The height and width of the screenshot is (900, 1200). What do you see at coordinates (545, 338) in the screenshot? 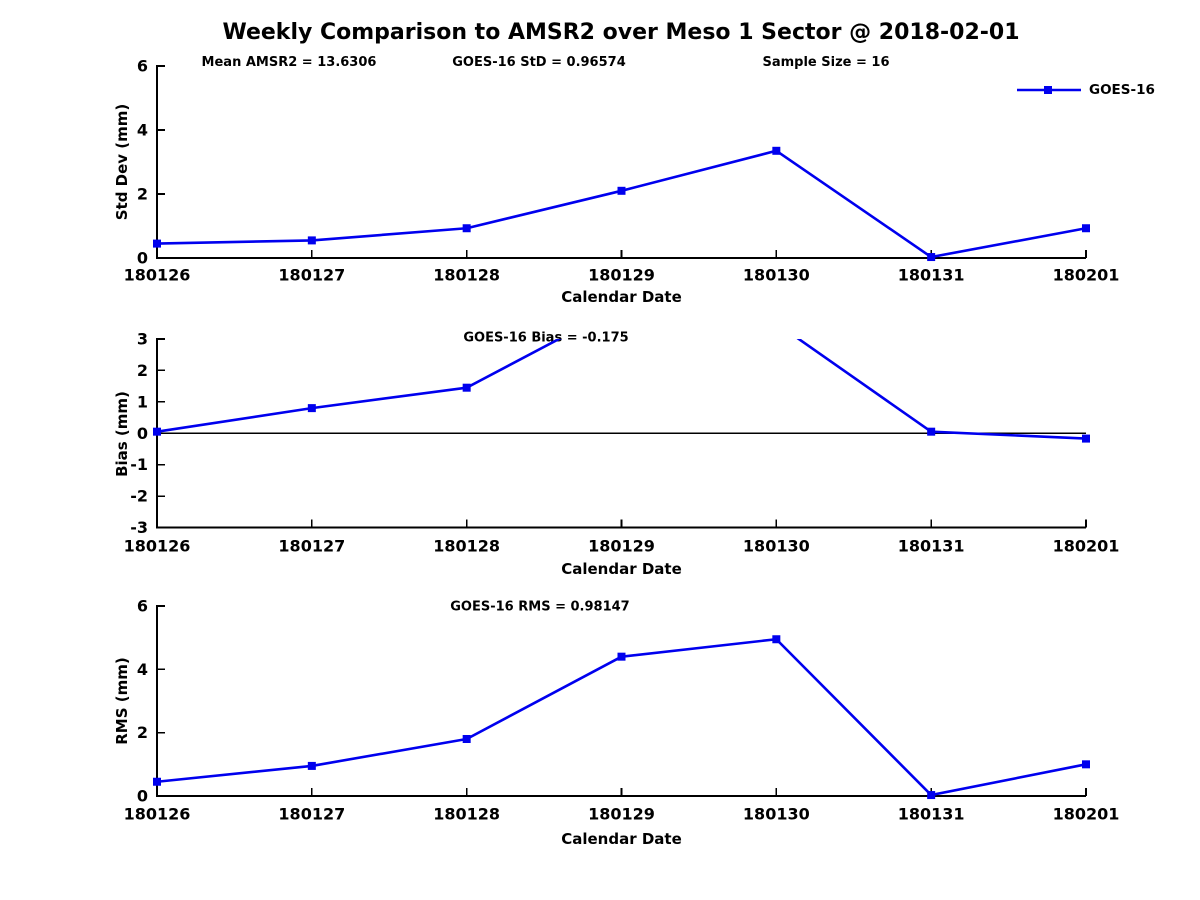
I see `chart-annotation: GOES-16 Bias = -0.175` at bounding box center [545, 338].